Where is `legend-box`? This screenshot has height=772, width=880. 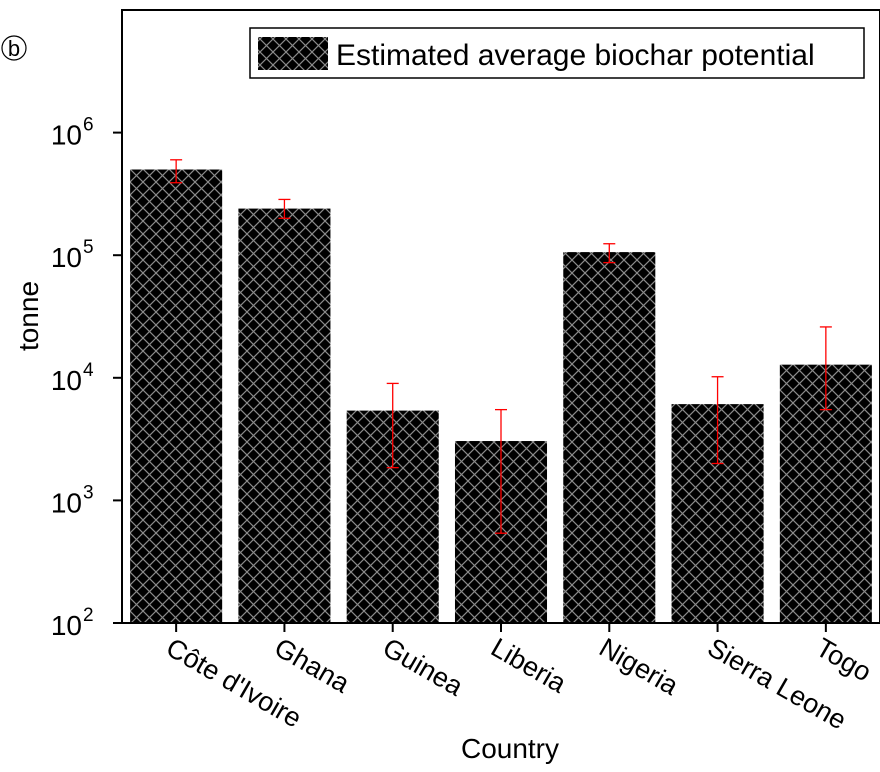 legend-box is located at coordinates (557, 53).